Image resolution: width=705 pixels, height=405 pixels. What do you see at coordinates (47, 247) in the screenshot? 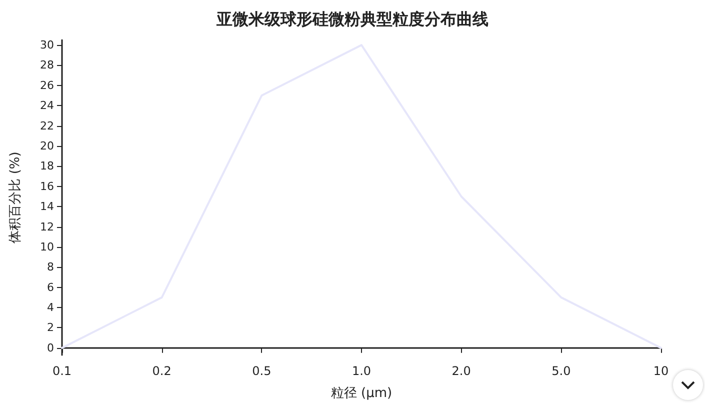
I see `y-tick-label: 10` at bounding box center [47, 247].